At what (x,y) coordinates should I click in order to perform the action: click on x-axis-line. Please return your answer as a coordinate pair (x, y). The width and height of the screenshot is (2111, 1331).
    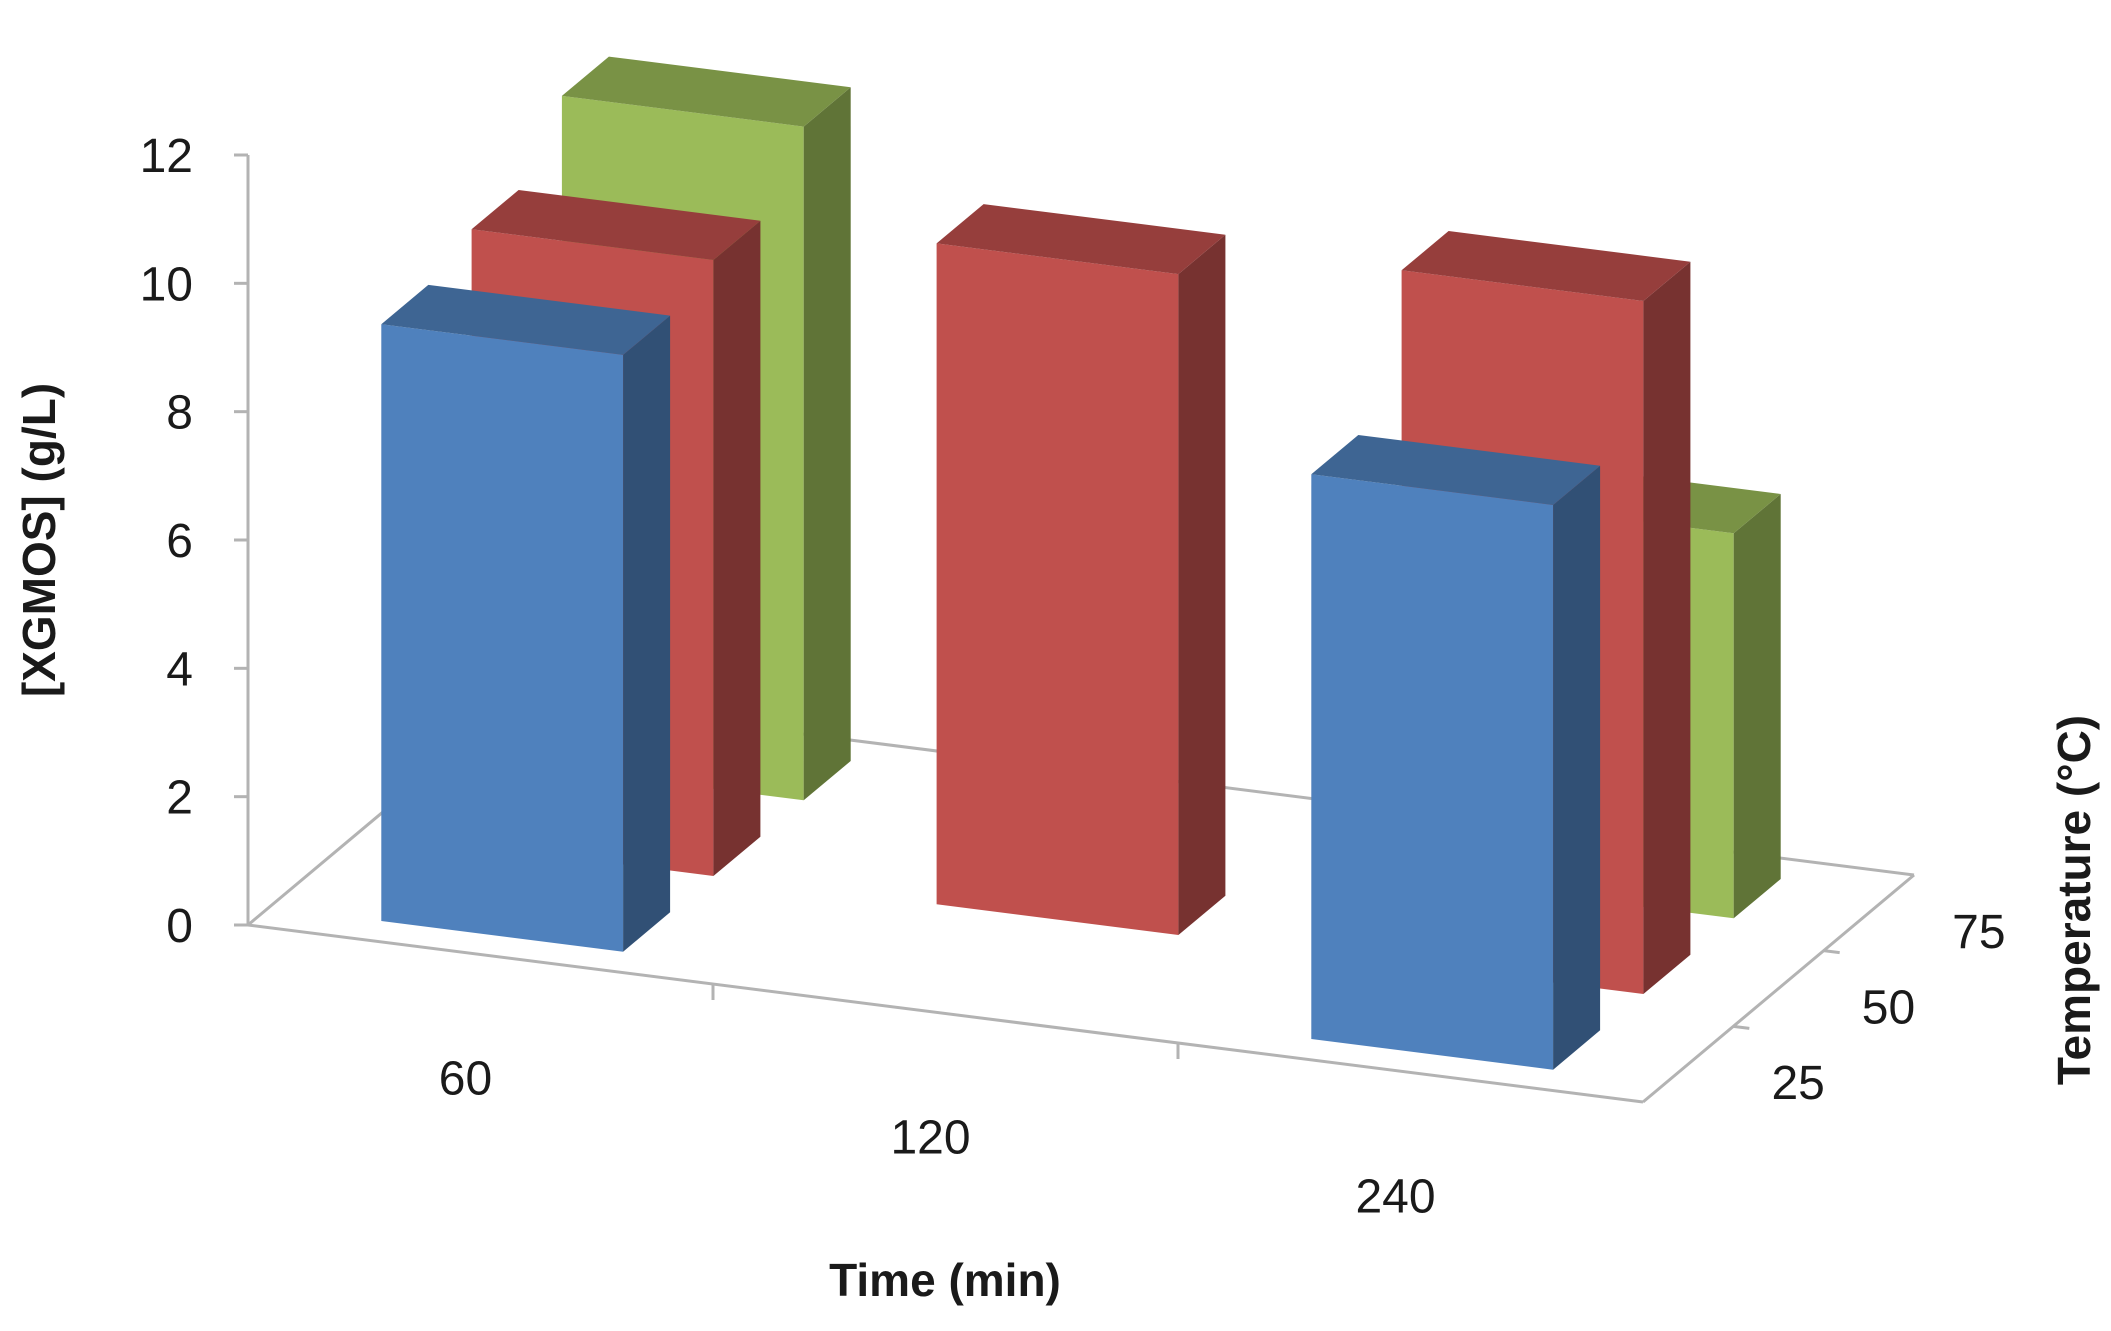
    Looking at the image, I should click on (945, 1013).